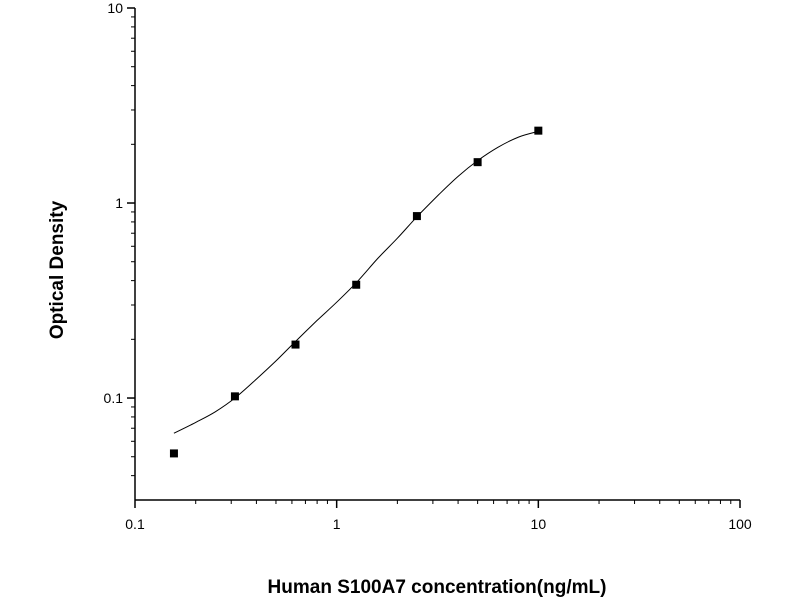 The height and width of the screenshot is (600, 800). Describe the element at coordinates (438, 516) in the screenshot. I see `x-axis-ticks: 0.1 1 10 100` at that location.